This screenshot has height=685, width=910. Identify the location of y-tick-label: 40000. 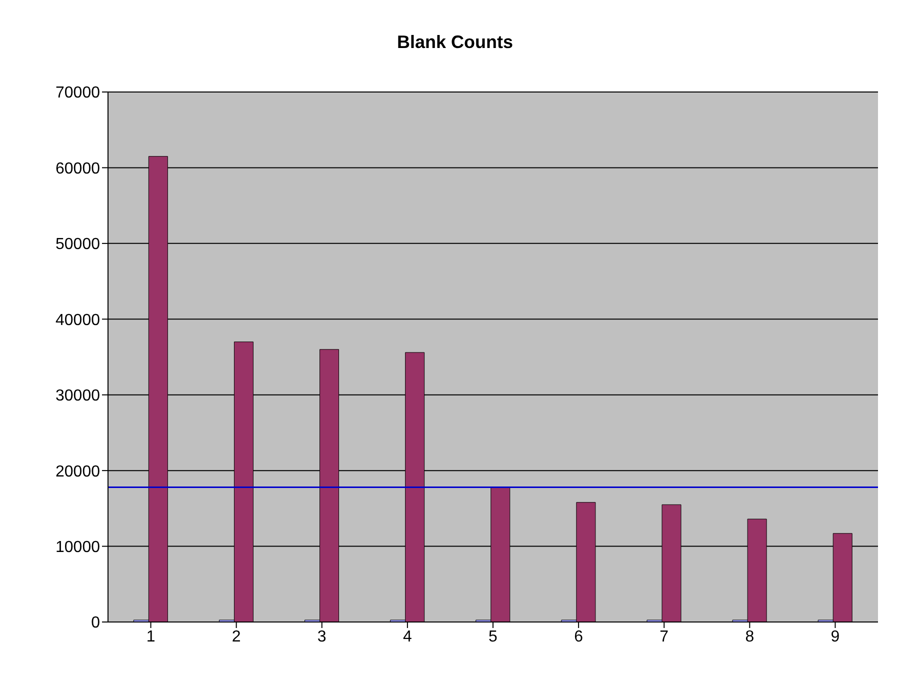
(78, 320).